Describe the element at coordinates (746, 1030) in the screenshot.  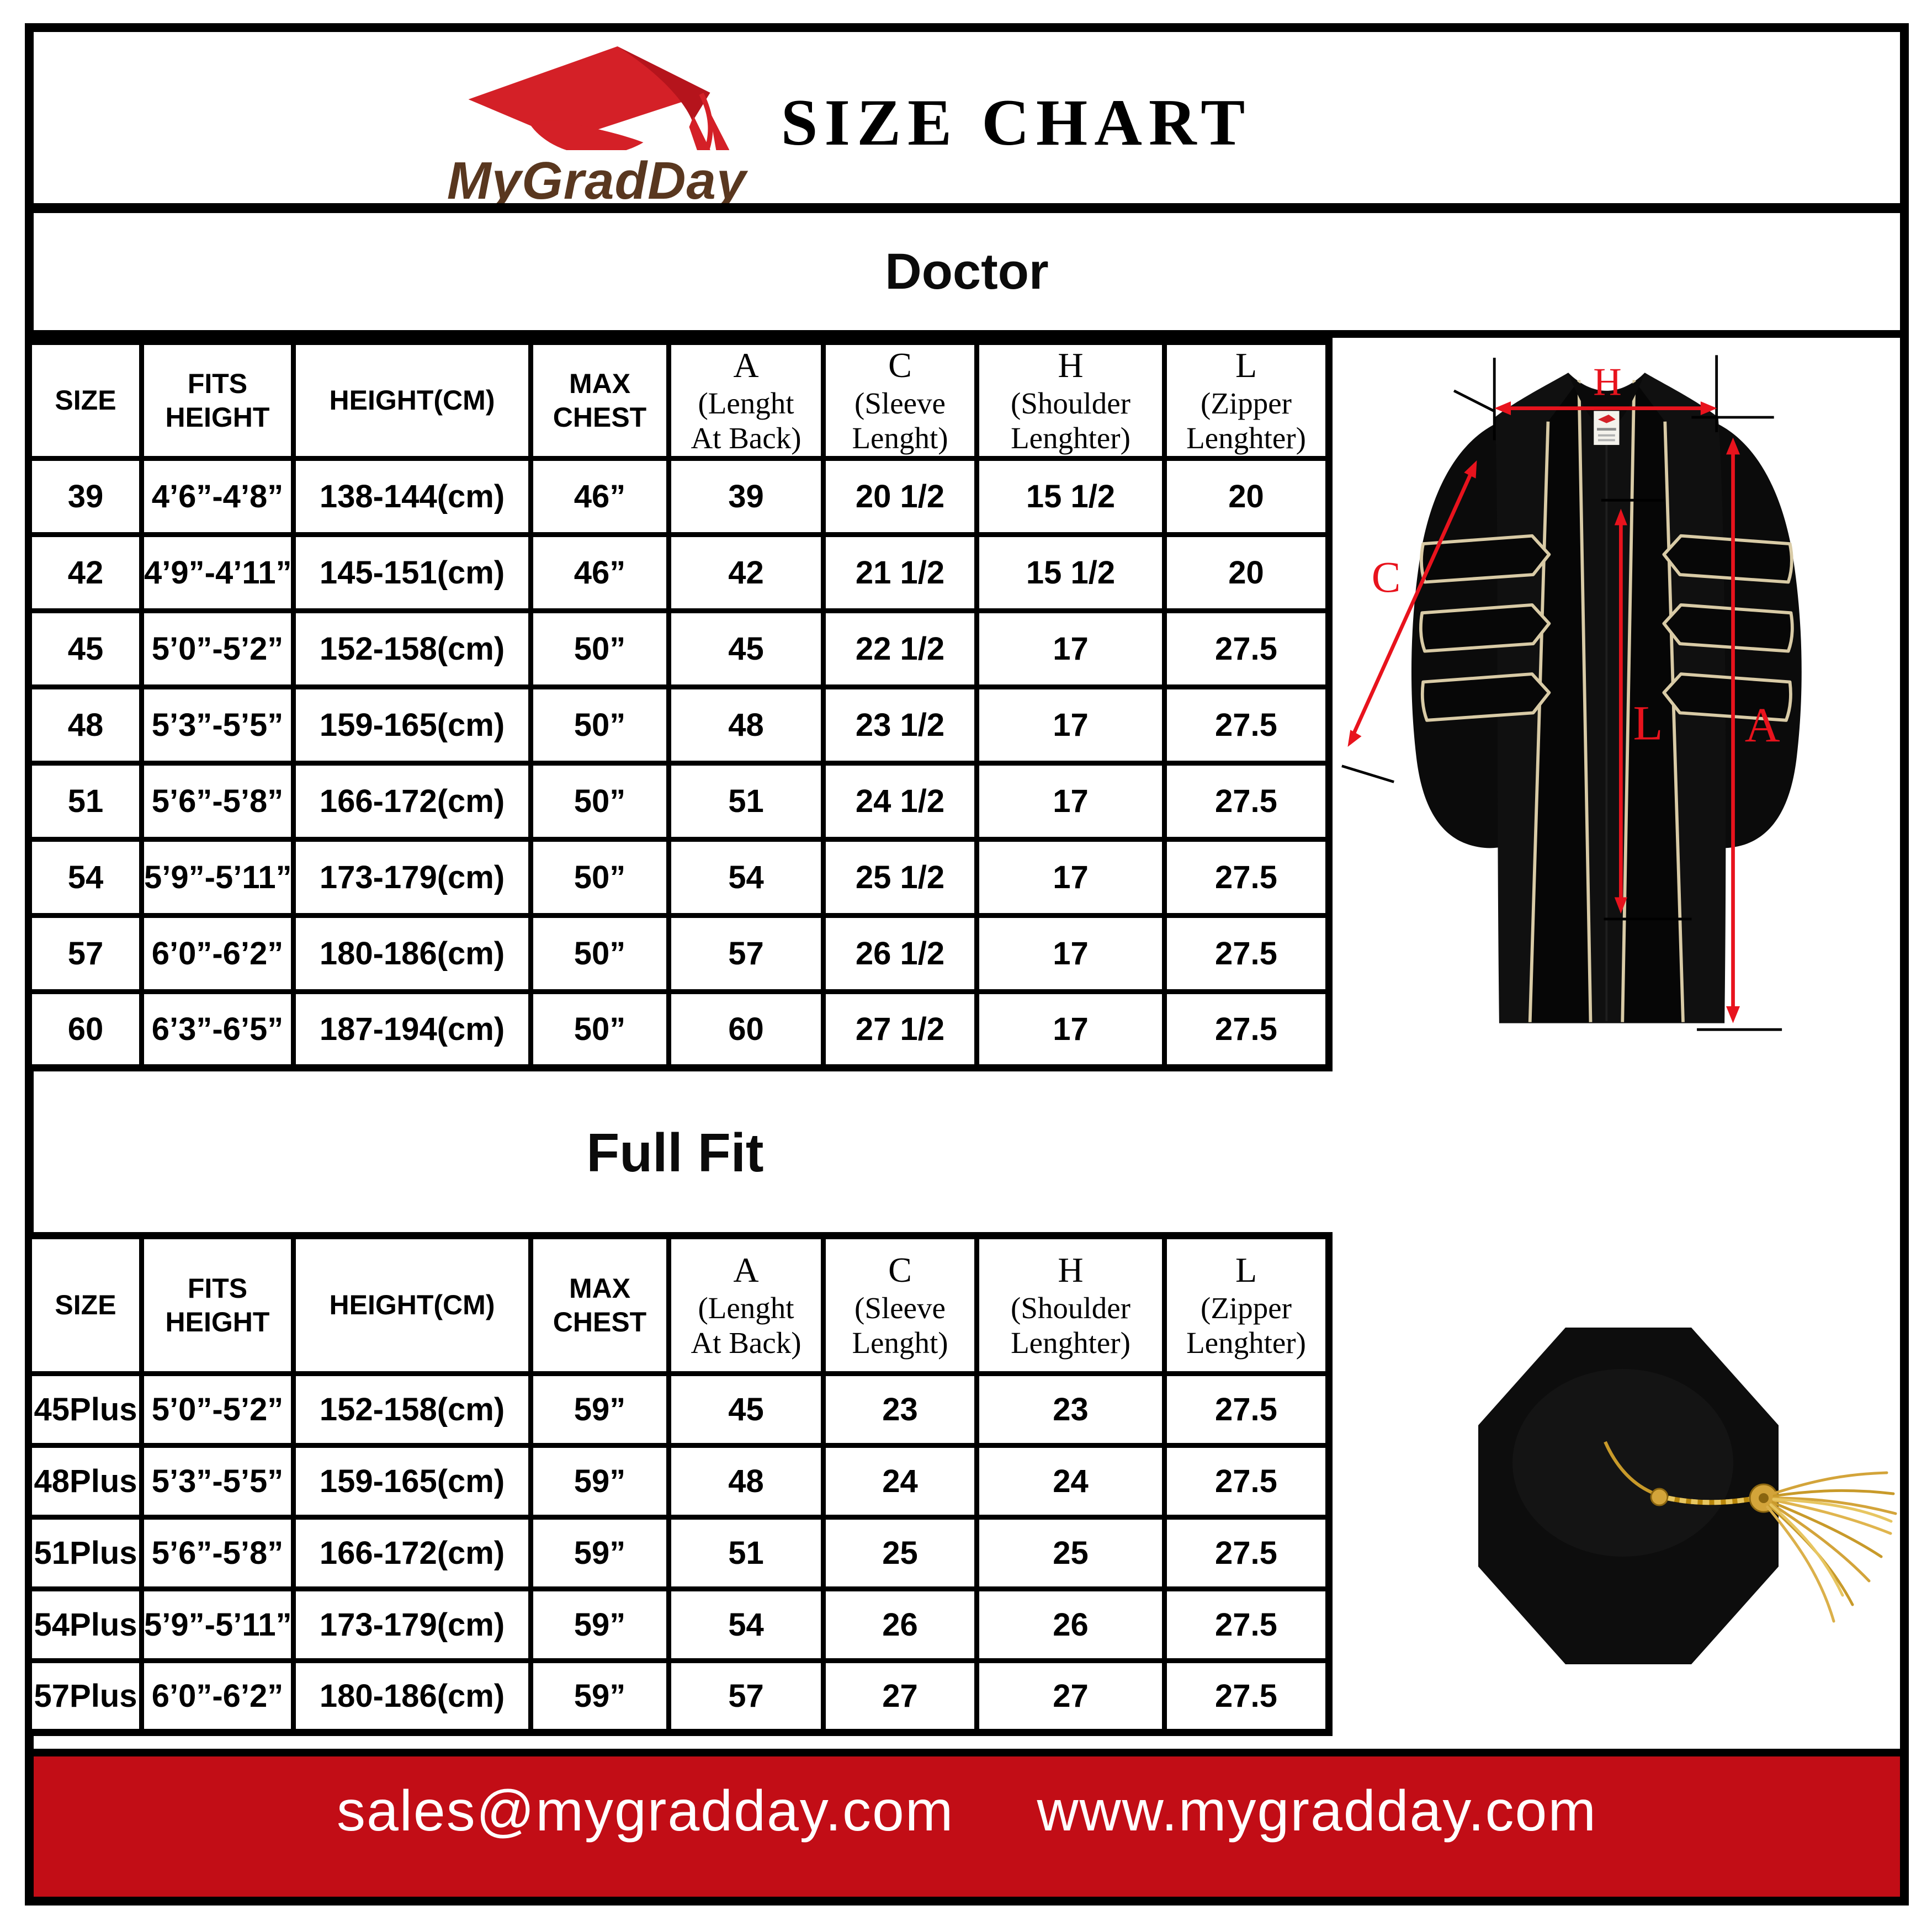
I see `cell-a-length-at-back: 60` at that location.